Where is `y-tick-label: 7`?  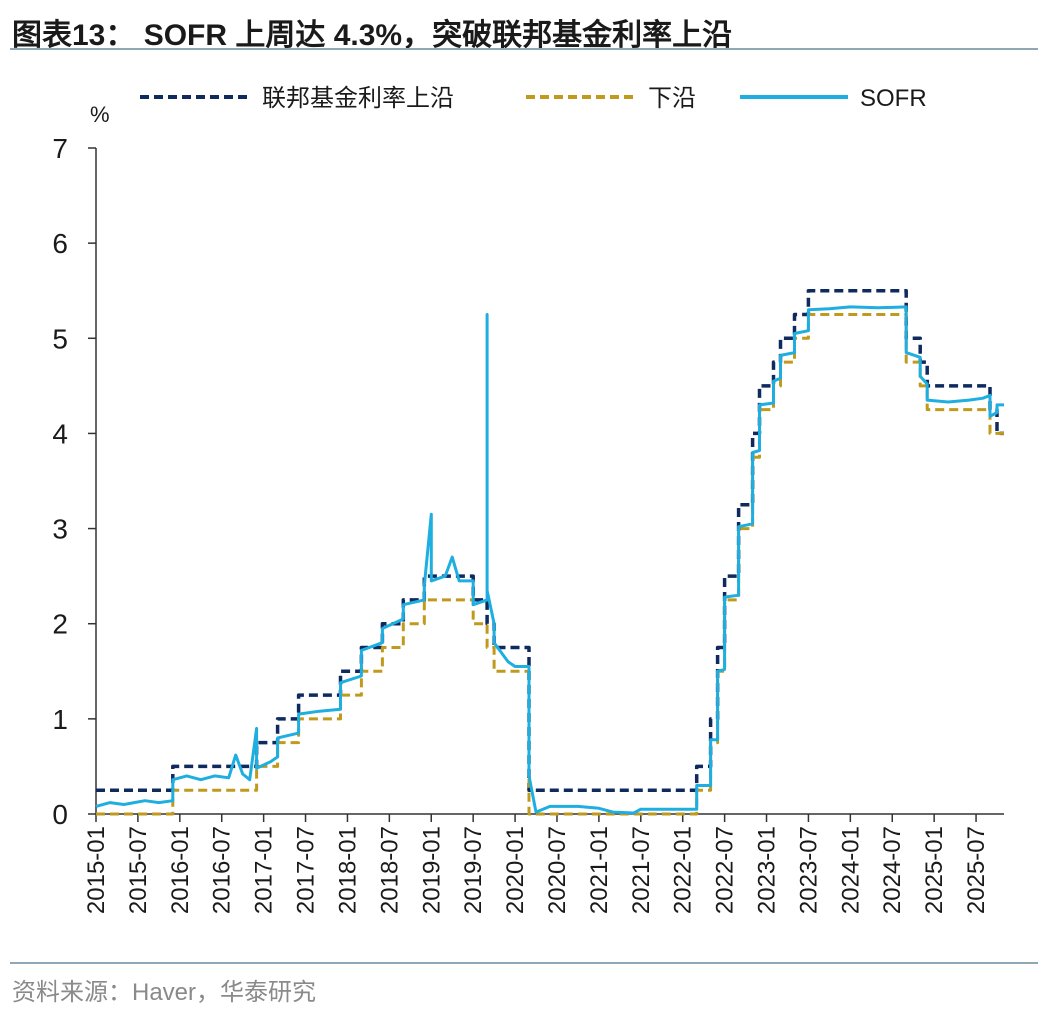
y-tick-label: 7 is located at coordinates (60, 148).